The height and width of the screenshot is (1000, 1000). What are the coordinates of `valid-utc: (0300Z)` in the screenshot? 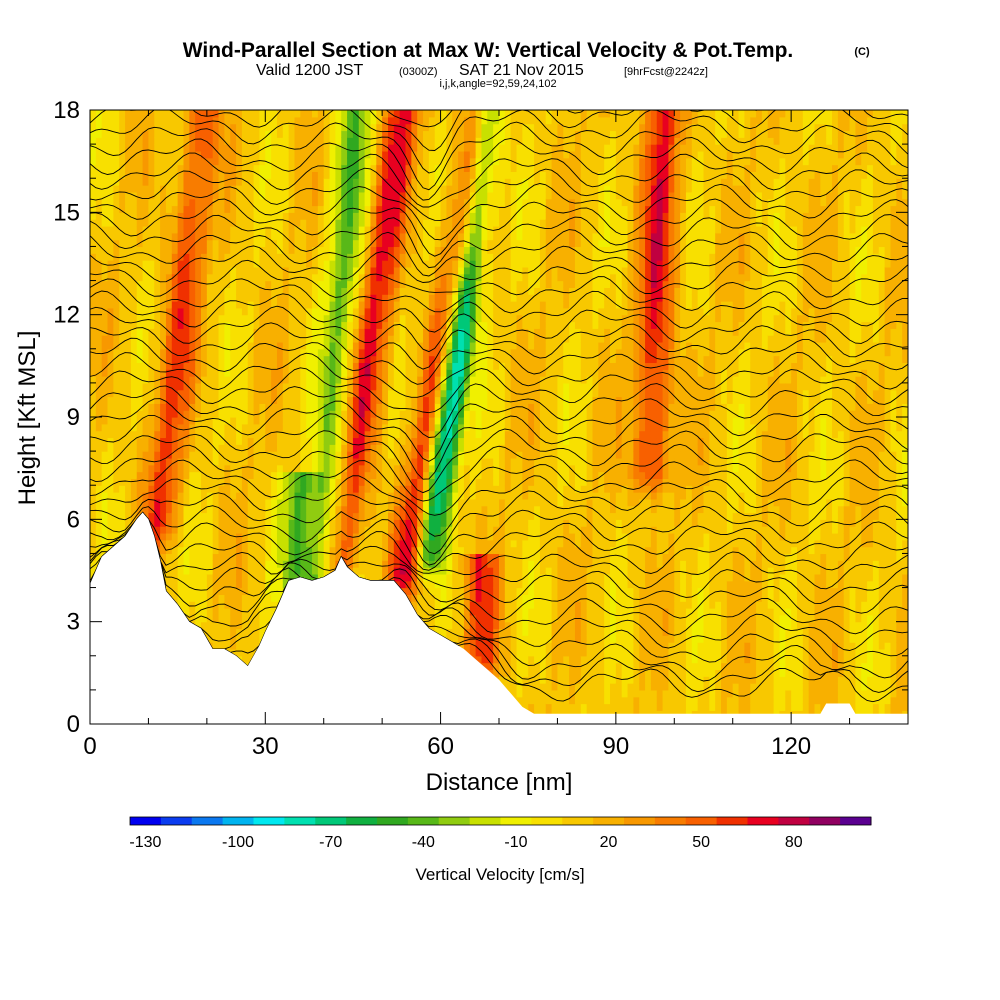 It's located at (418, 72).